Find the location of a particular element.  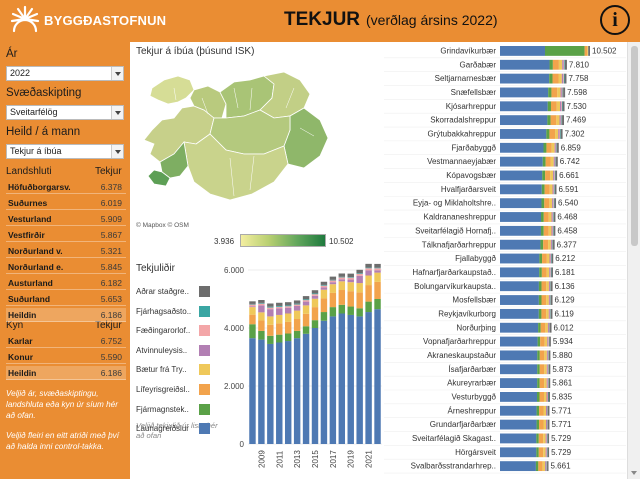

year-select-value: 2022 is located at coordinates (20, 73).